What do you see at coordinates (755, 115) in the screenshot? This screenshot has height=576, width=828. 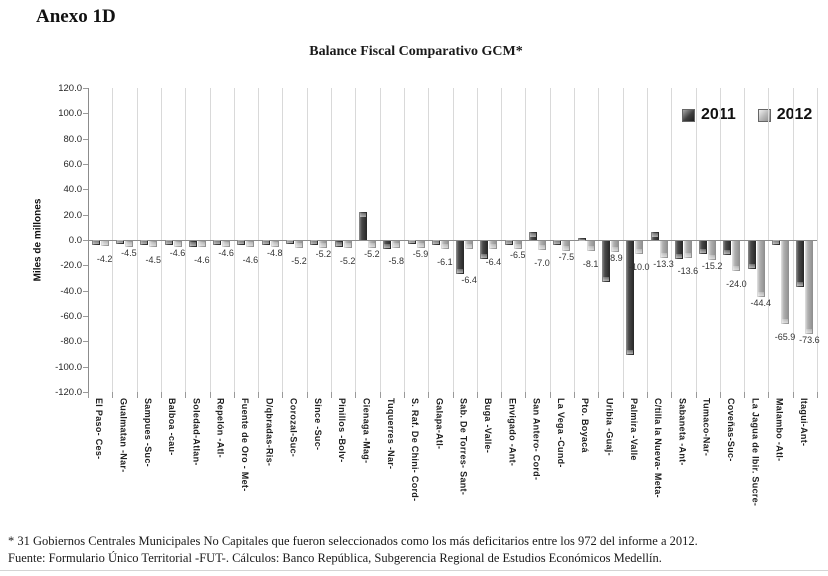 I see `chart-legend: 2011 2012` at bounding box center [755, 115].